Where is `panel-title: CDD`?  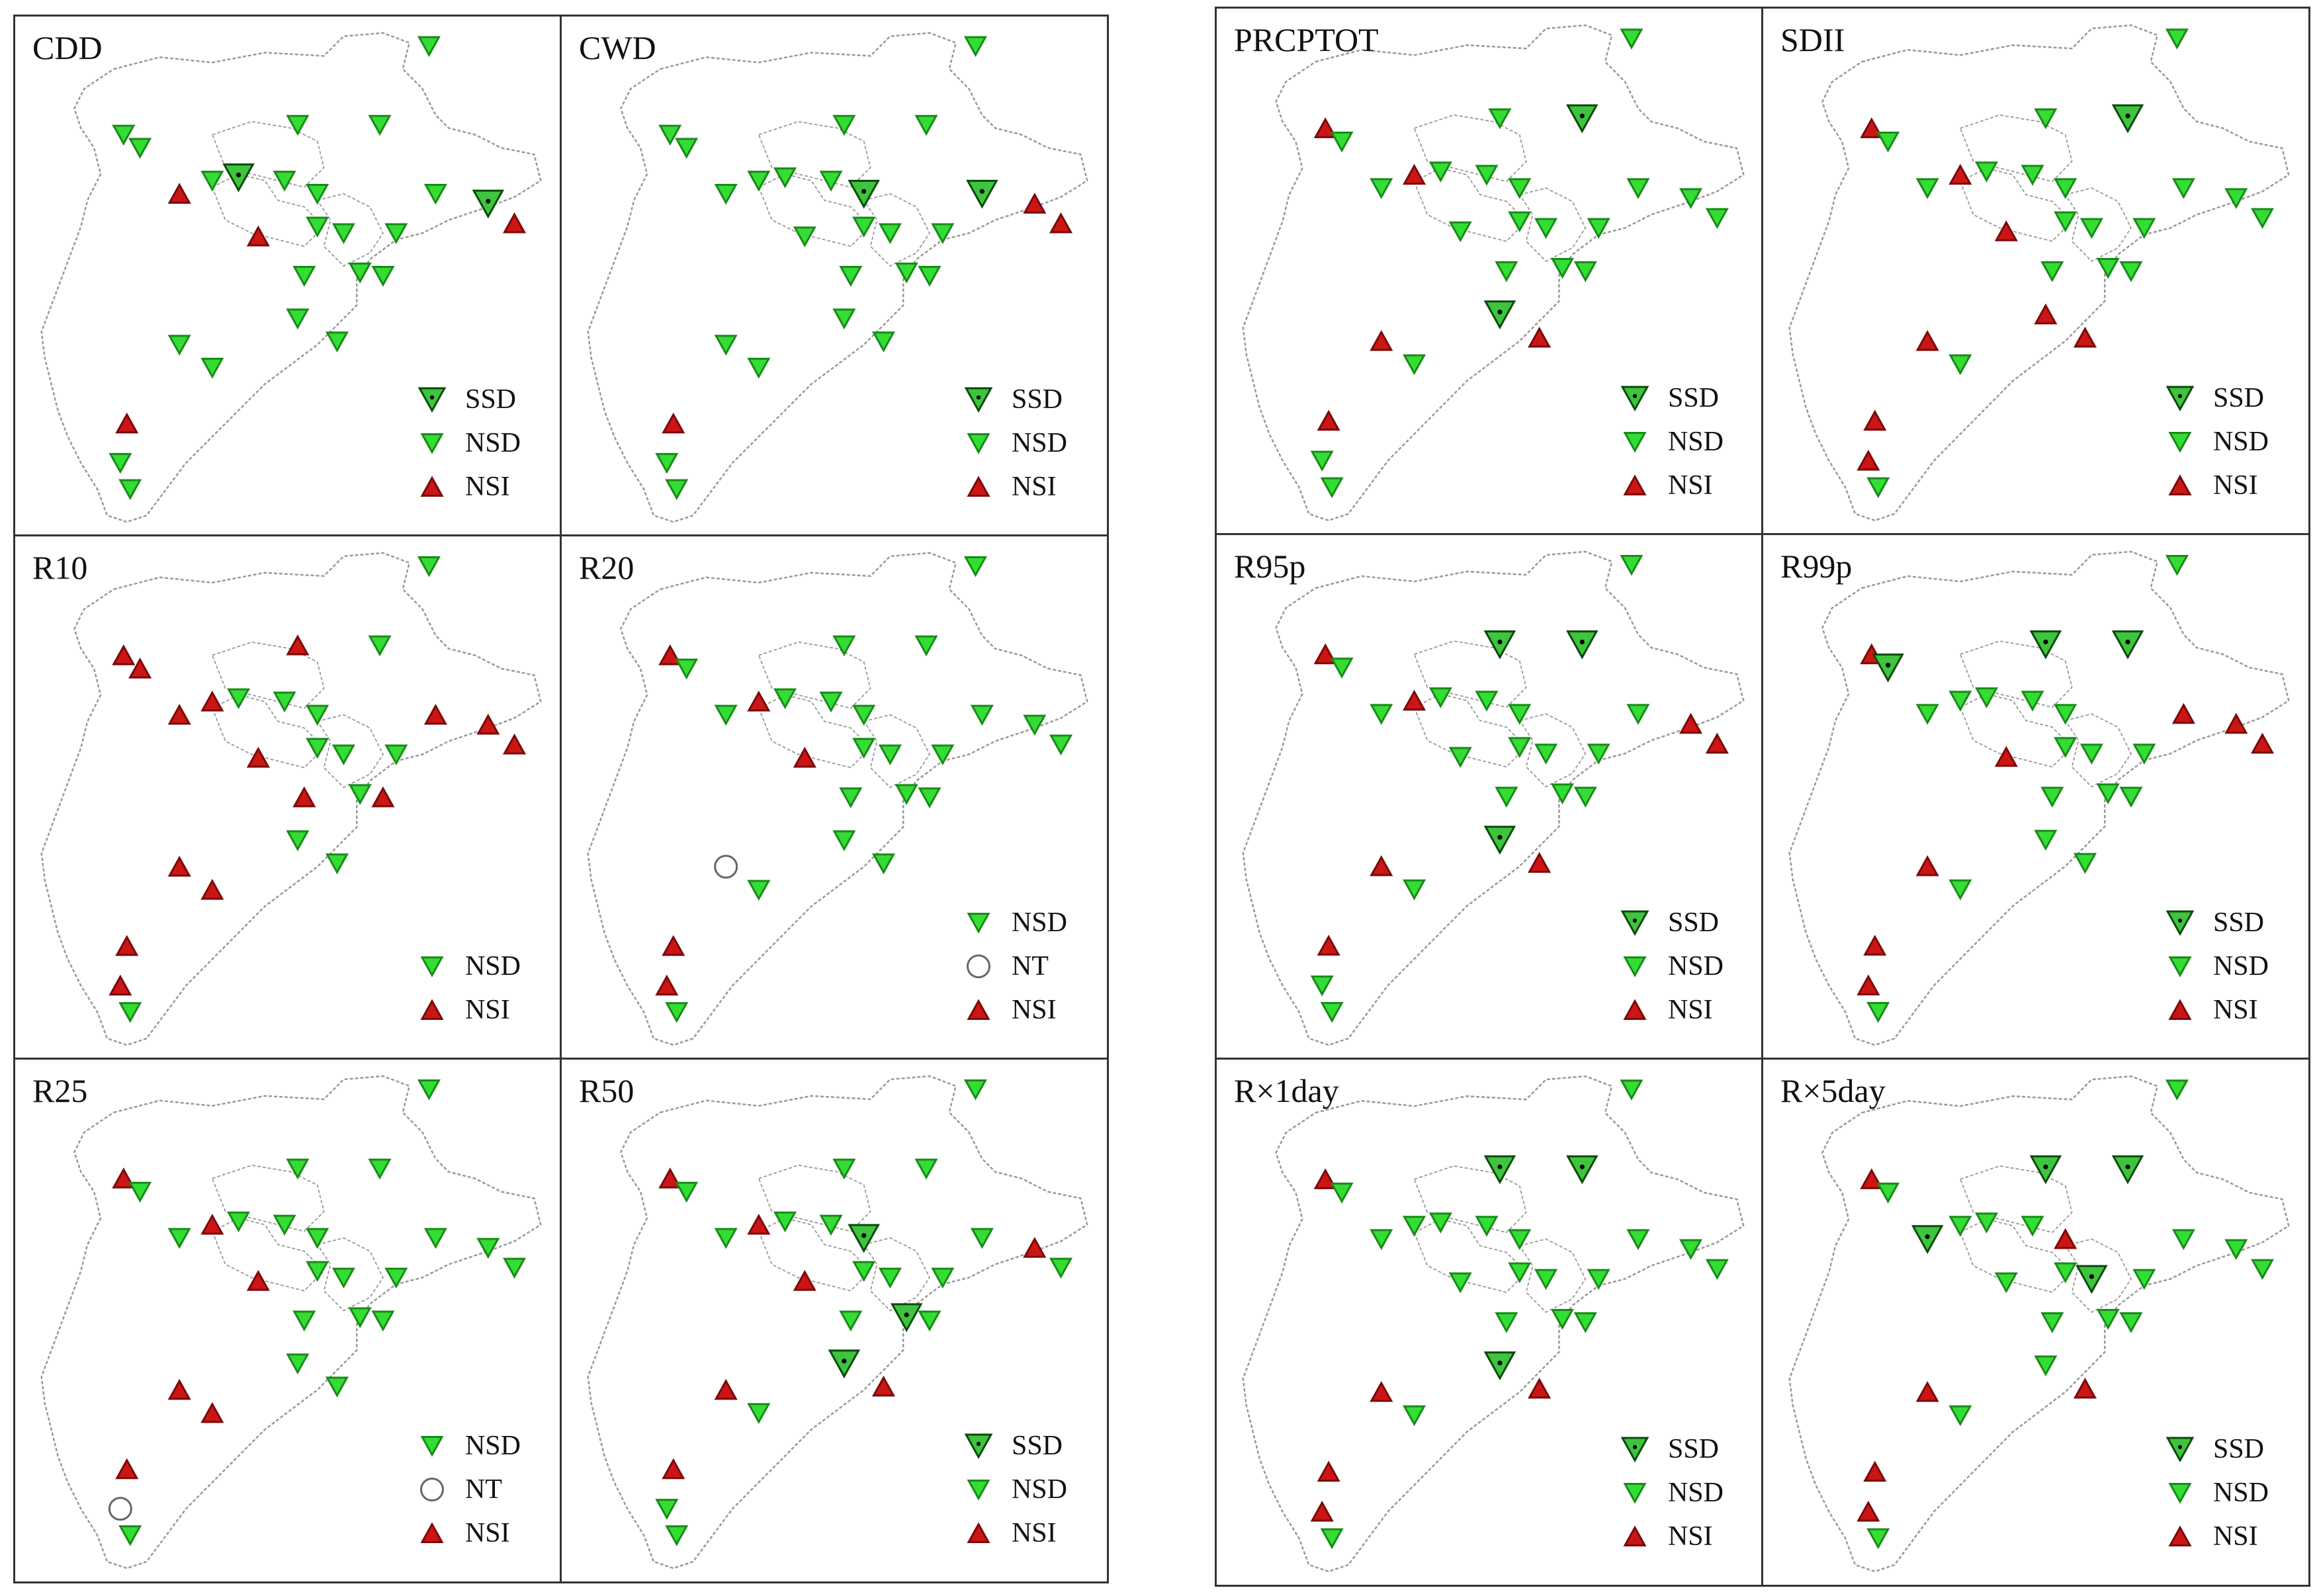 panel-title: CDD is located at coordinates (67, 47).